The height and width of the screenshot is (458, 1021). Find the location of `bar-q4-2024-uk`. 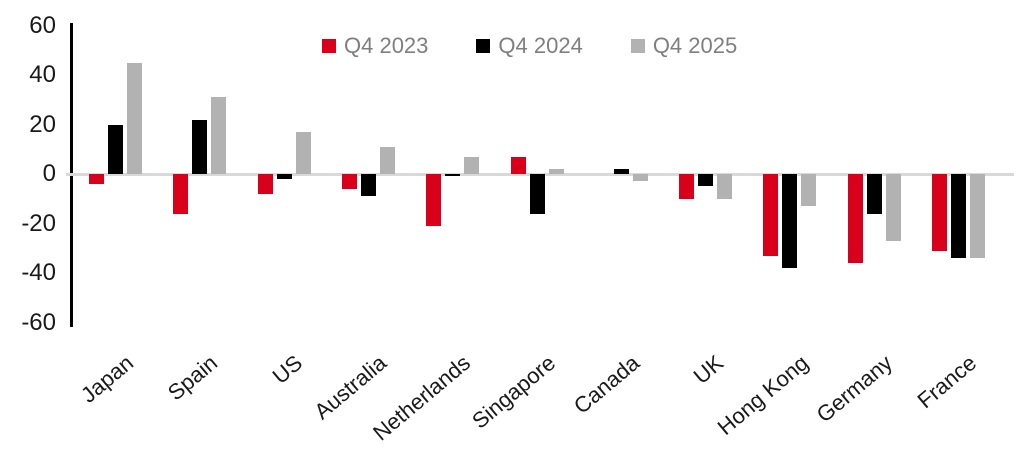

bar-q4-2024-uk is located at coordinates (706, 180).